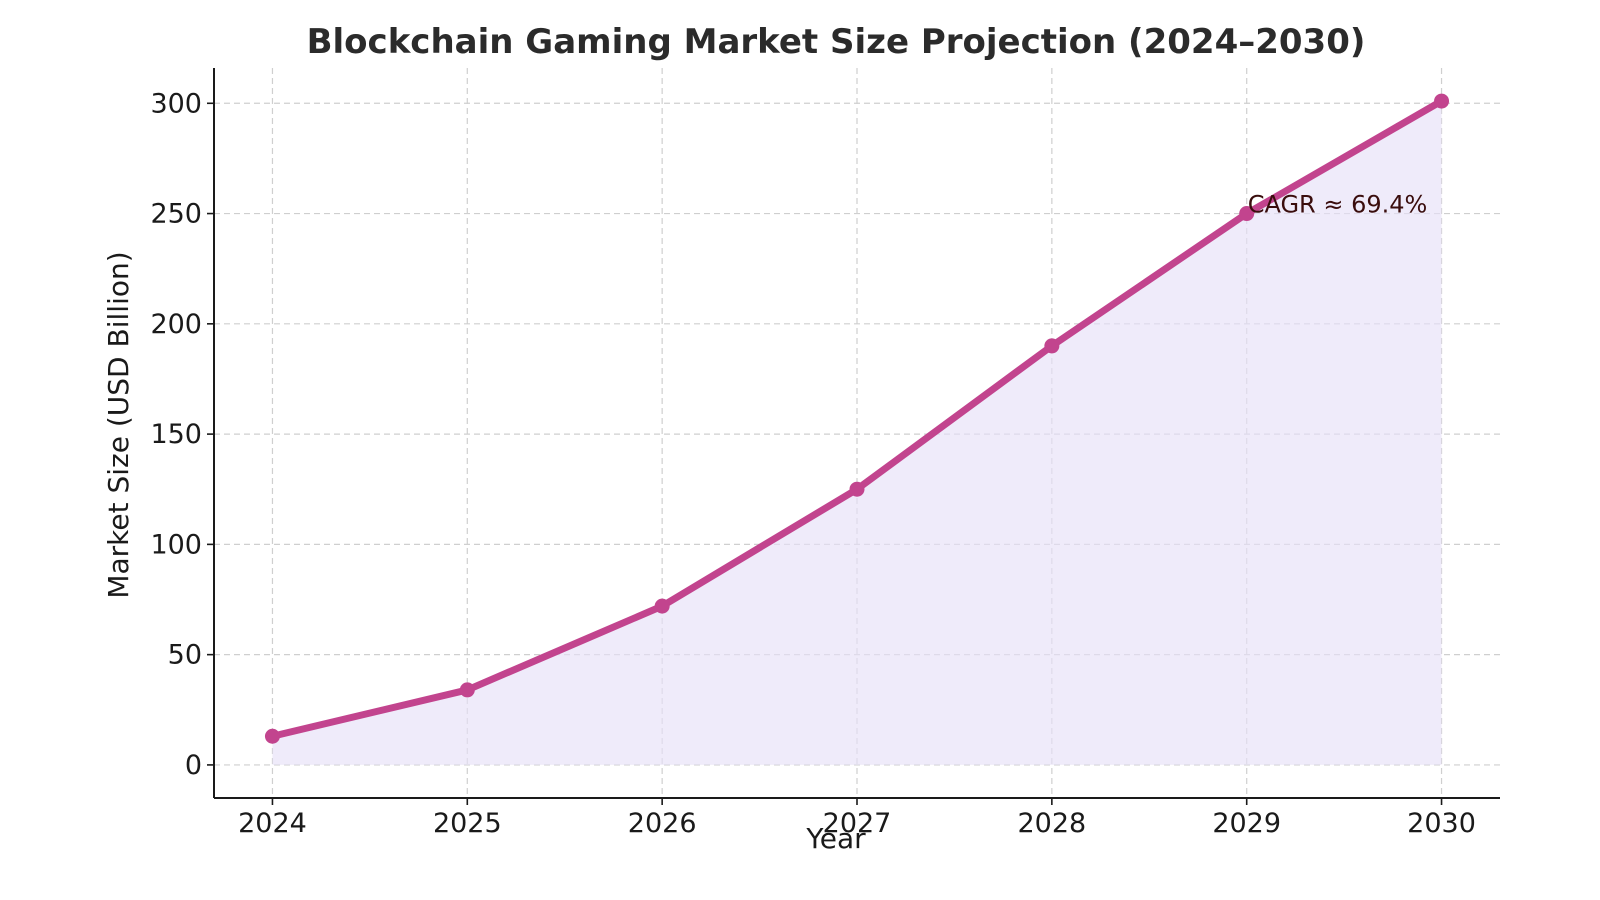 The image size is (1600, 900). I want to click on x-axis-label: Year, so click(835, 838).